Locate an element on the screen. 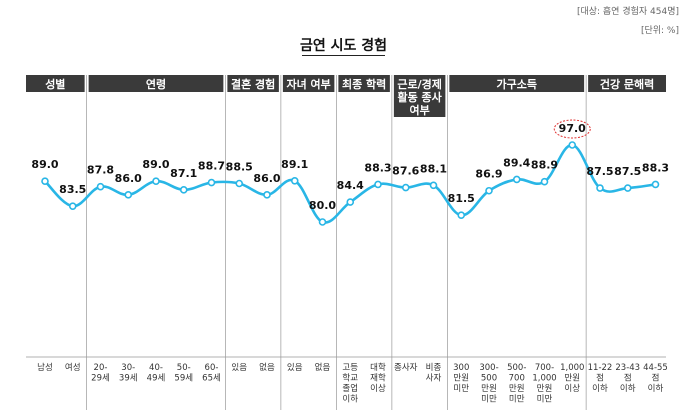  data-label: 87.8 is located at coordinates (100, 170).